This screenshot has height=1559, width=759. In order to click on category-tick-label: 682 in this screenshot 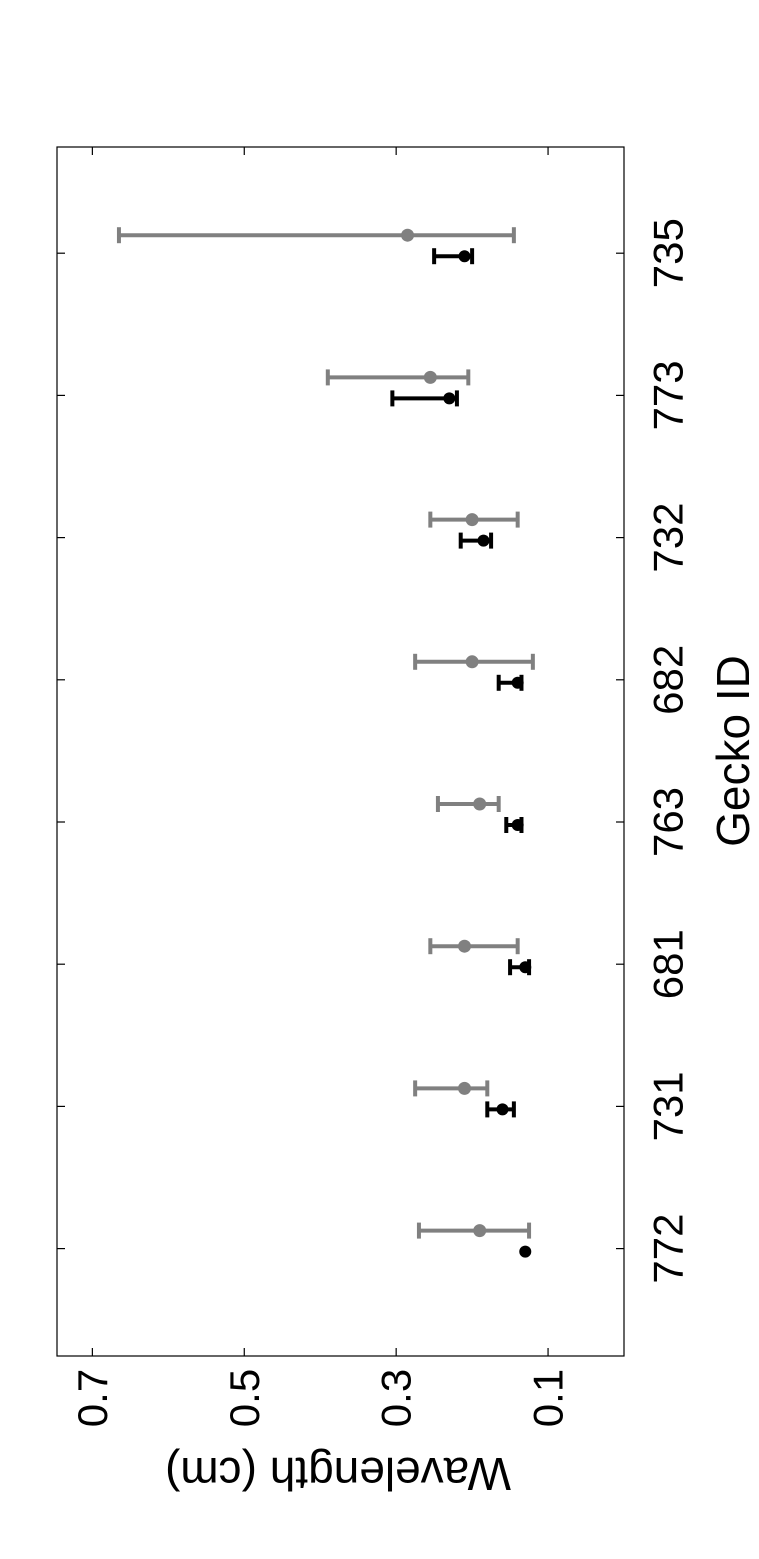, I will do `click(668, 680)`.